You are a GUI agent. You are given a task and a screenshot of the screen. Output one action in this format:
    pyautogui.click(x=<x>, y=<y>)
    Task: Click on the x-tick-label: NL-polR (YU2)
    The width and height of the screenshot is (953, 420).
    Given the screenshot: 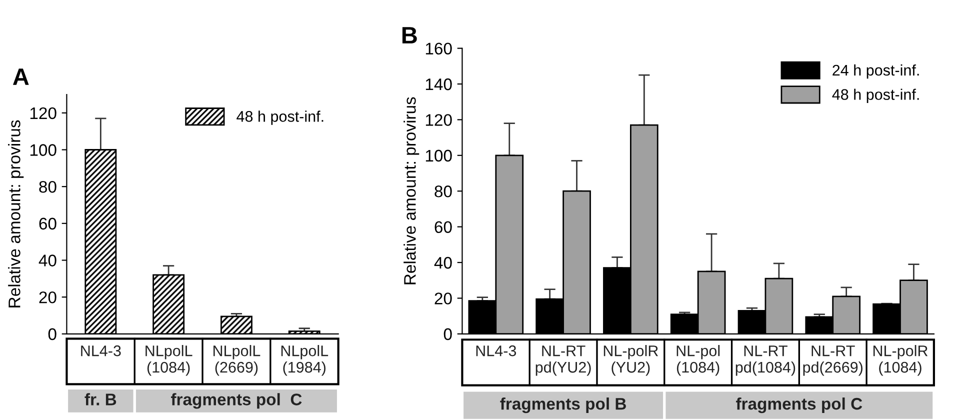 What is the action you would take?
    pyautogui.click(x=631, y=360)
    